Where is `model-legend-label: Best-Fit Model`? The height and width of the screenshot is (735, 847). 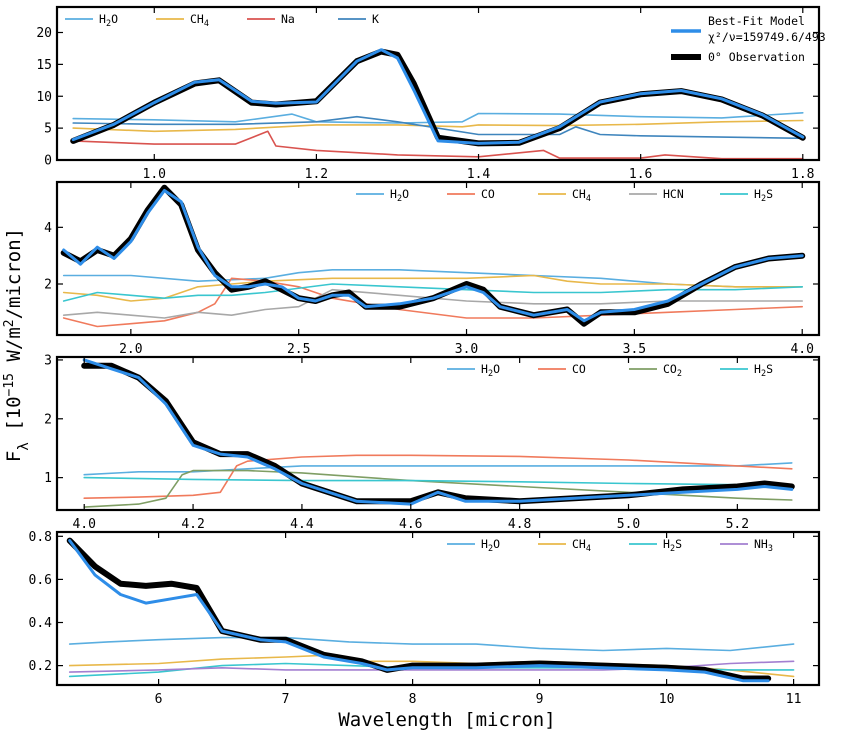
model-legend-label: Best-Fit Model is located at coordinates (756, 21).